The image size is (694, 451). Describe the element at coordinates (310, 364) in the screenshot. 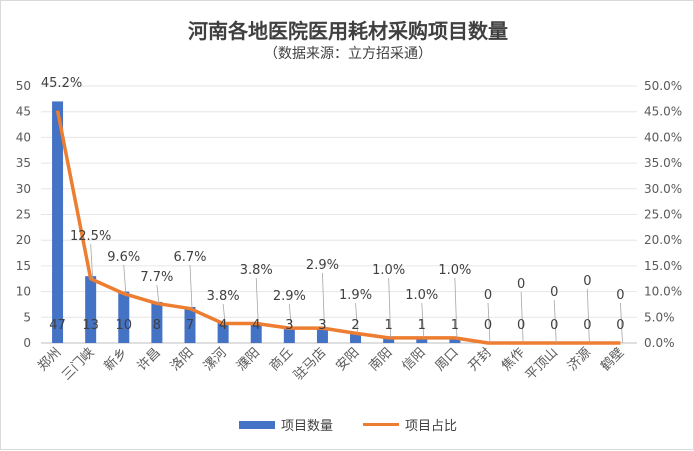

I see `x-tick-label: 驻马店` at that location.